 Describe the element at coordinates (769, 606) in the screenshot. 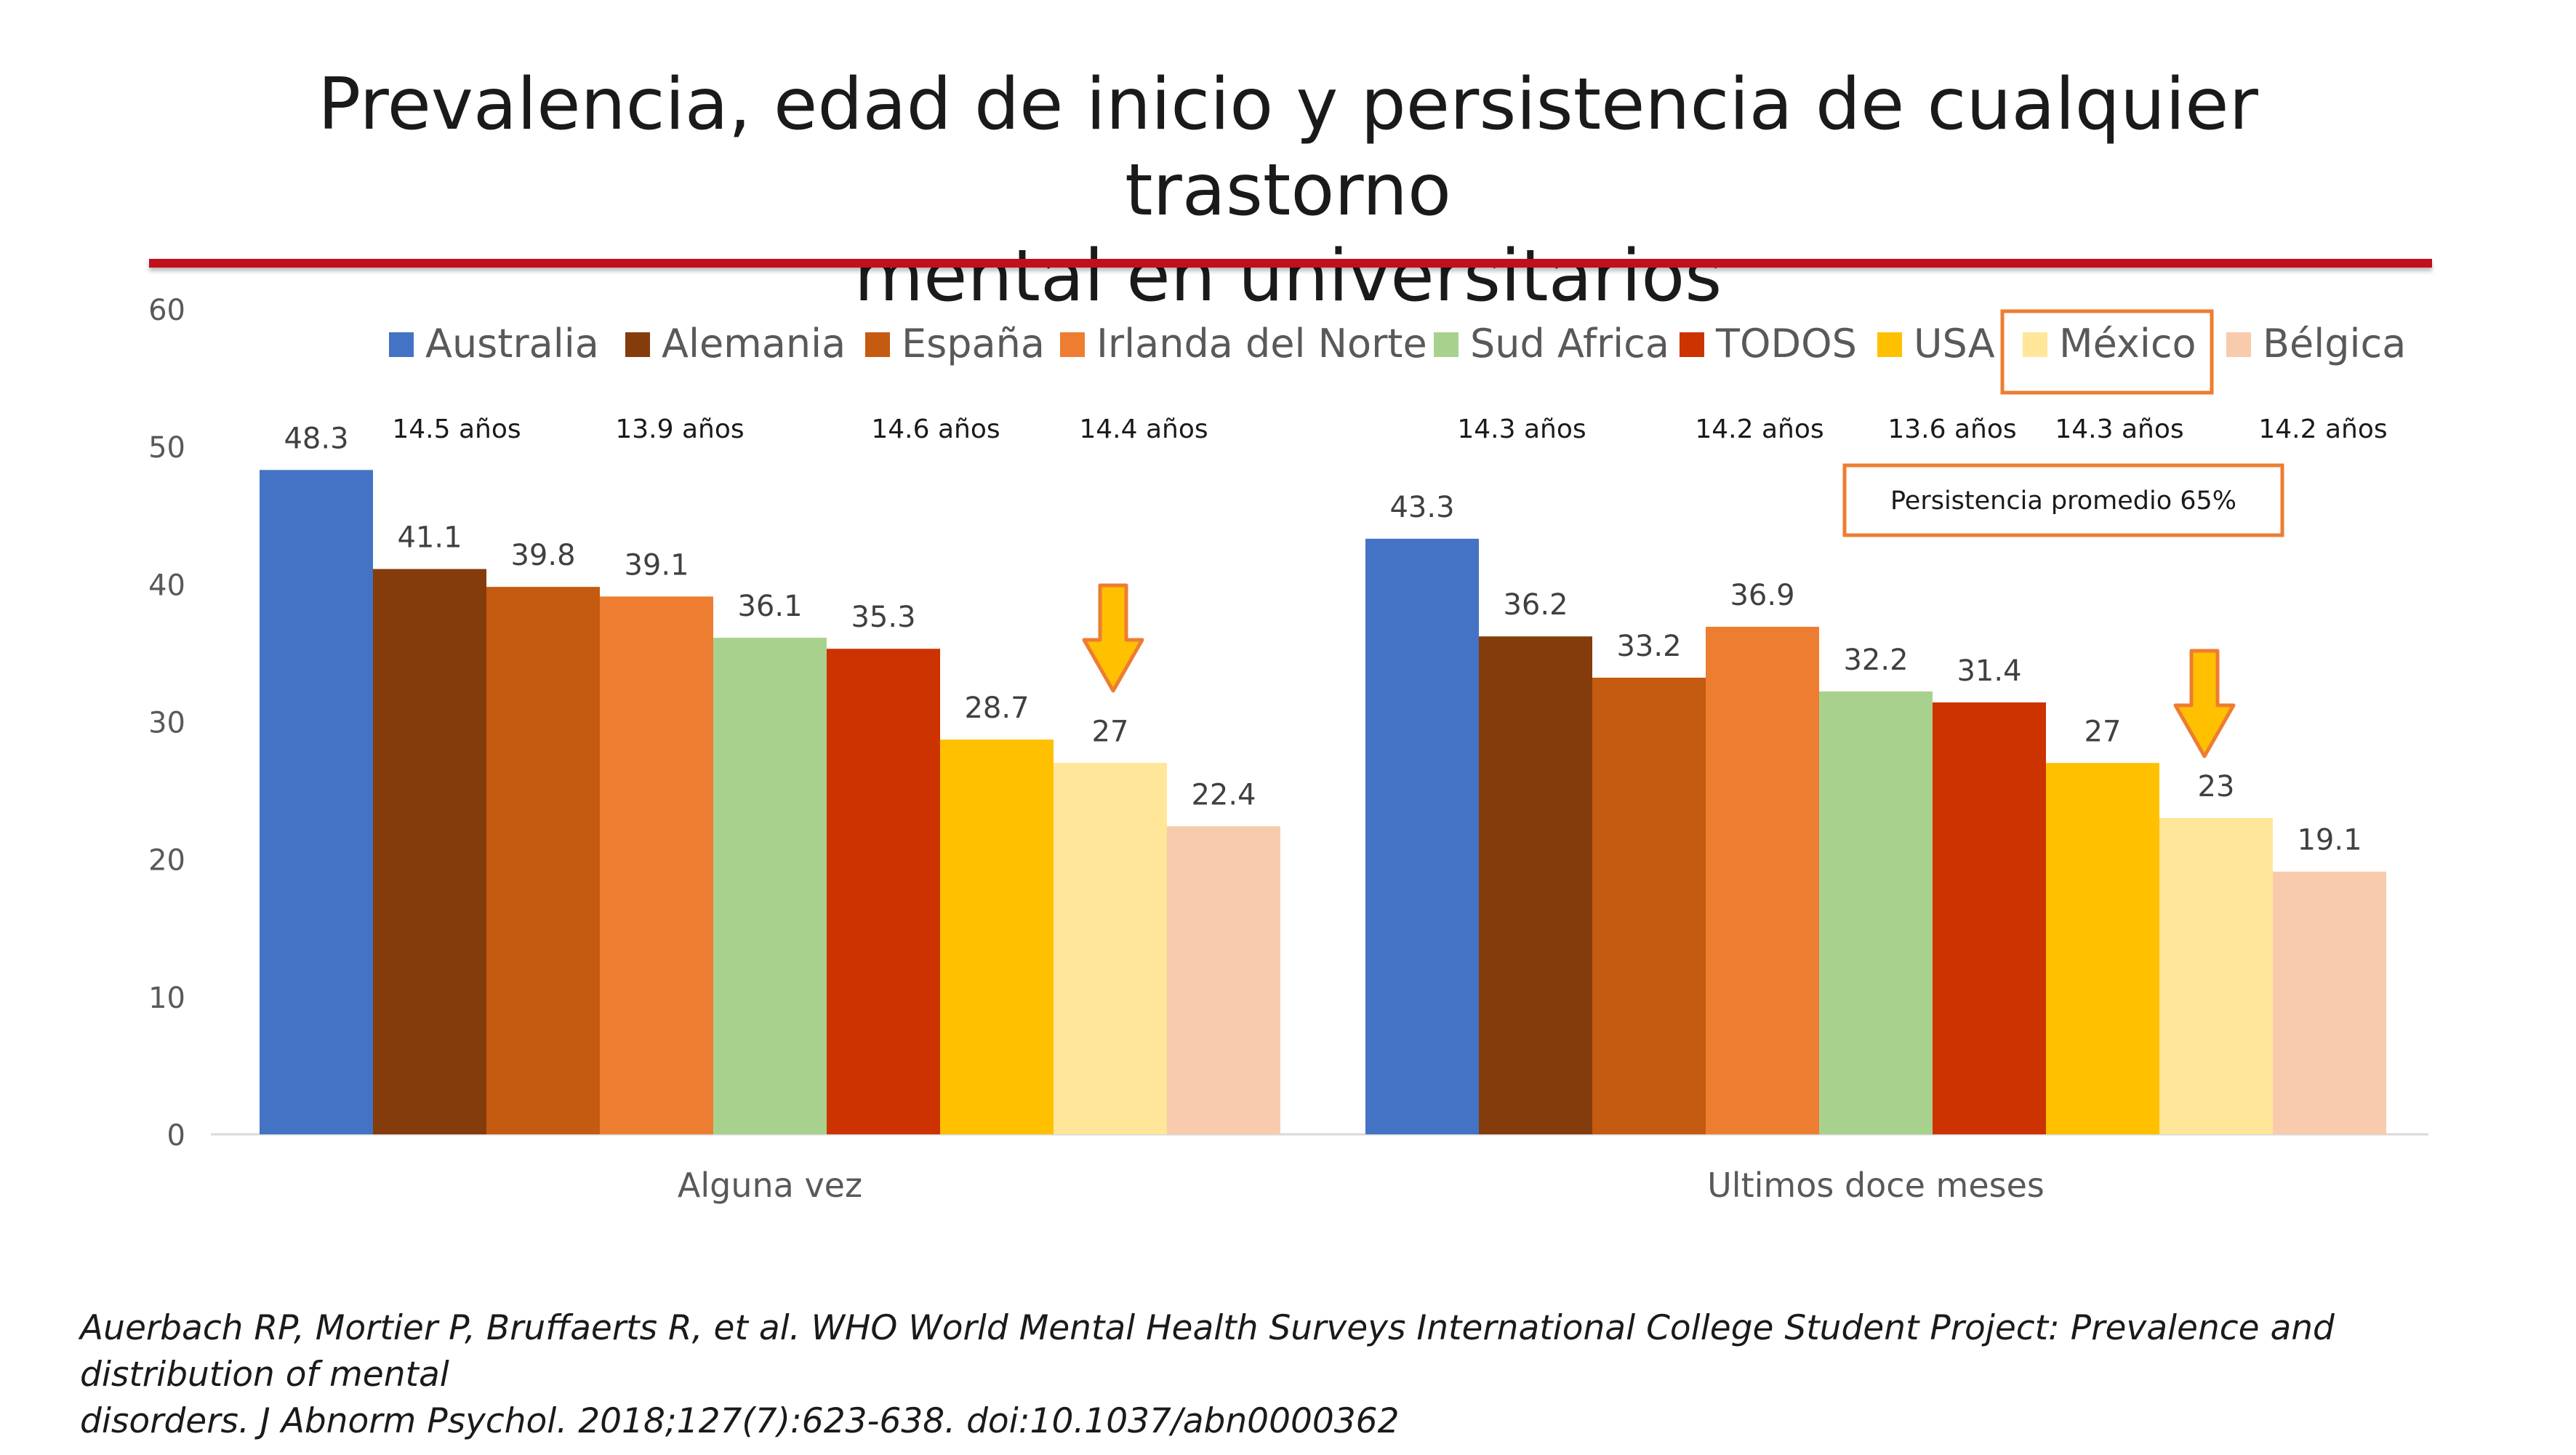

I see `bar-value-label: 36.1` at that location.